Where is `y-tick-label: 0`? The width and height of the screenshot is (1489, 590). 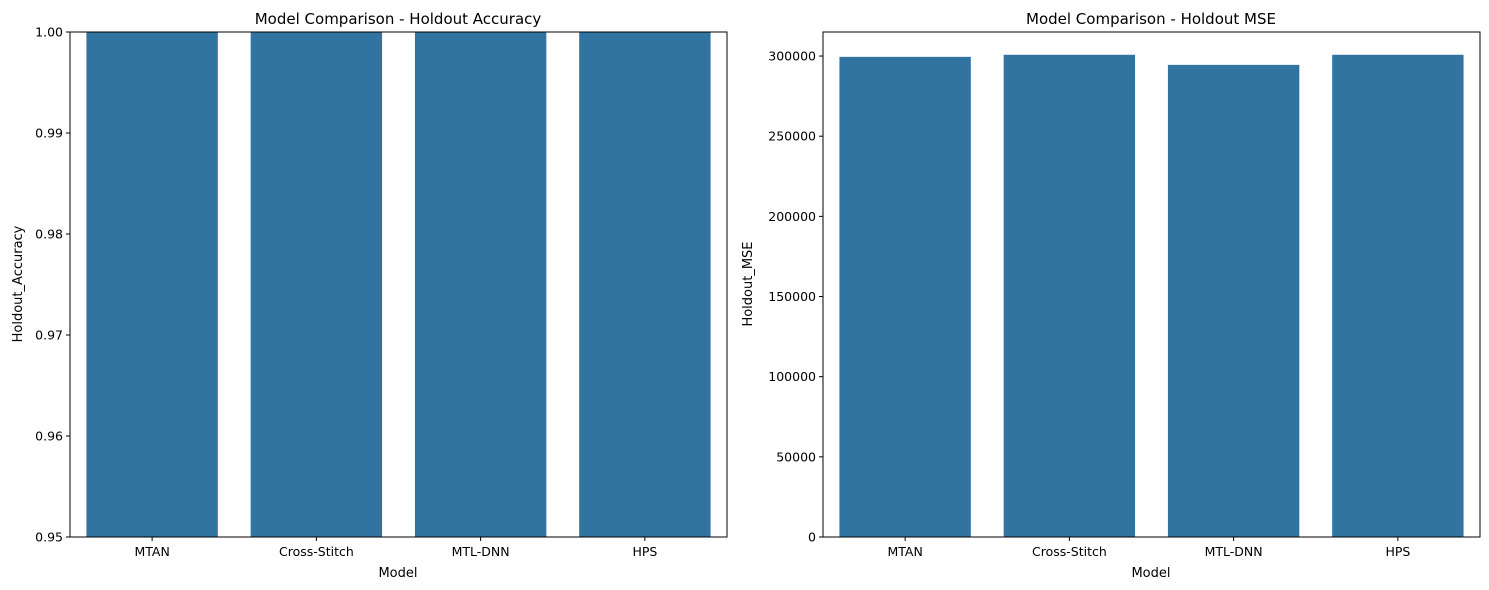
y-tick-label: 0 is located at coordinates (812, 537).